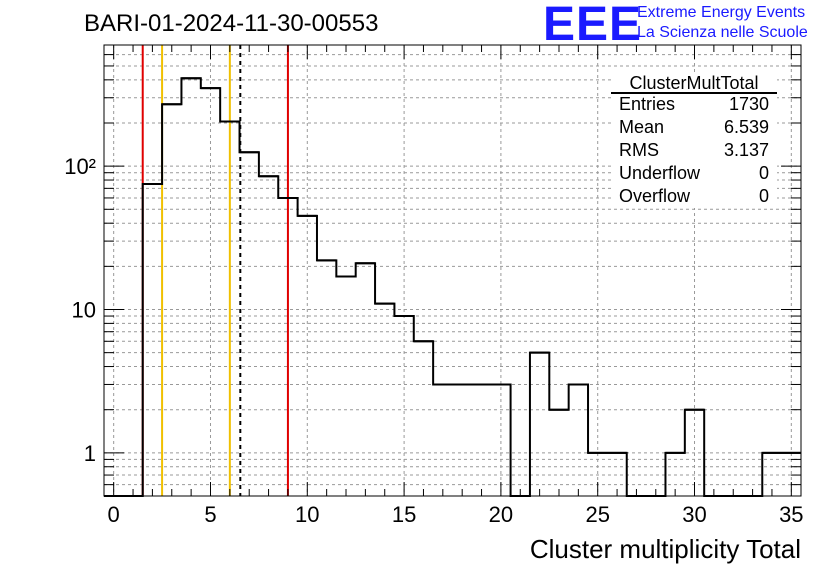 This screenshot has width=836, height=572. What do you see at coordinates (660, 173) in the screenshot?
I see `stats-label: Underflow` at bounding box center [660, 173].